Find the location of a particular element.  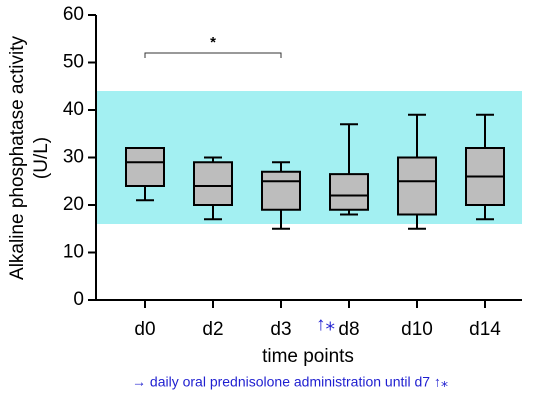

x-tick-label: d10 is located at coordinates (417, 329).